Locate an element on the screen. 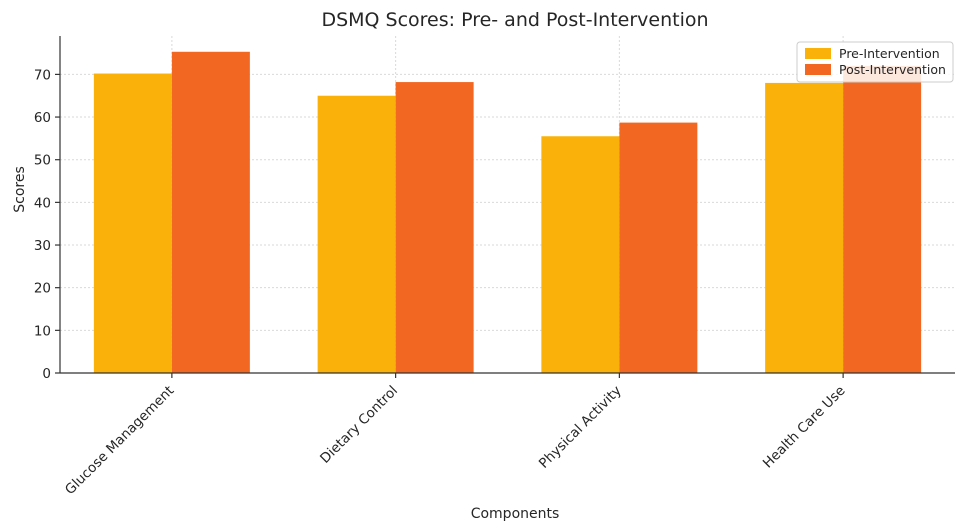  y-tick-label: 60 is located at coordinates (42, 118).